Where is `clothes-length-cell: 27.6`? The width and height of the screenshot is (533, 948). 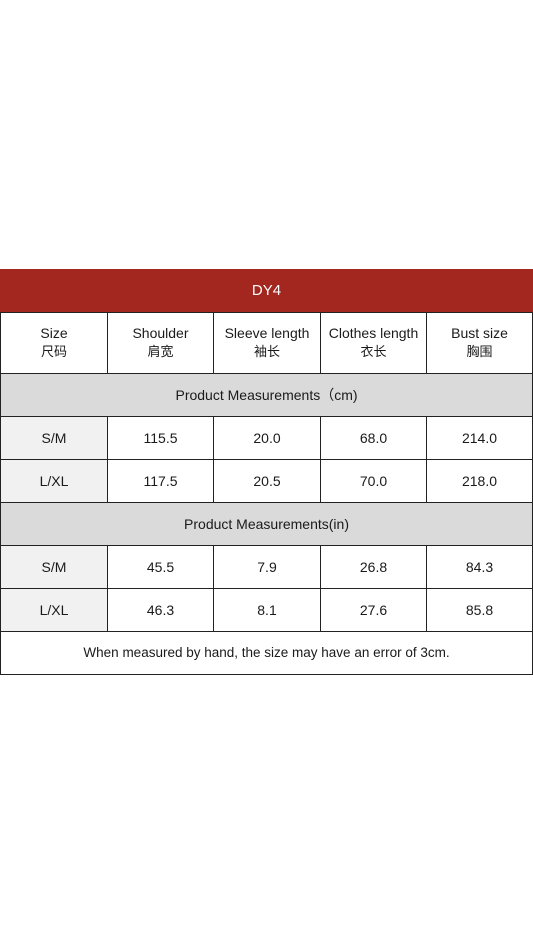 clothes-length-cell: 27.6 is located at coordinates (373, 610).